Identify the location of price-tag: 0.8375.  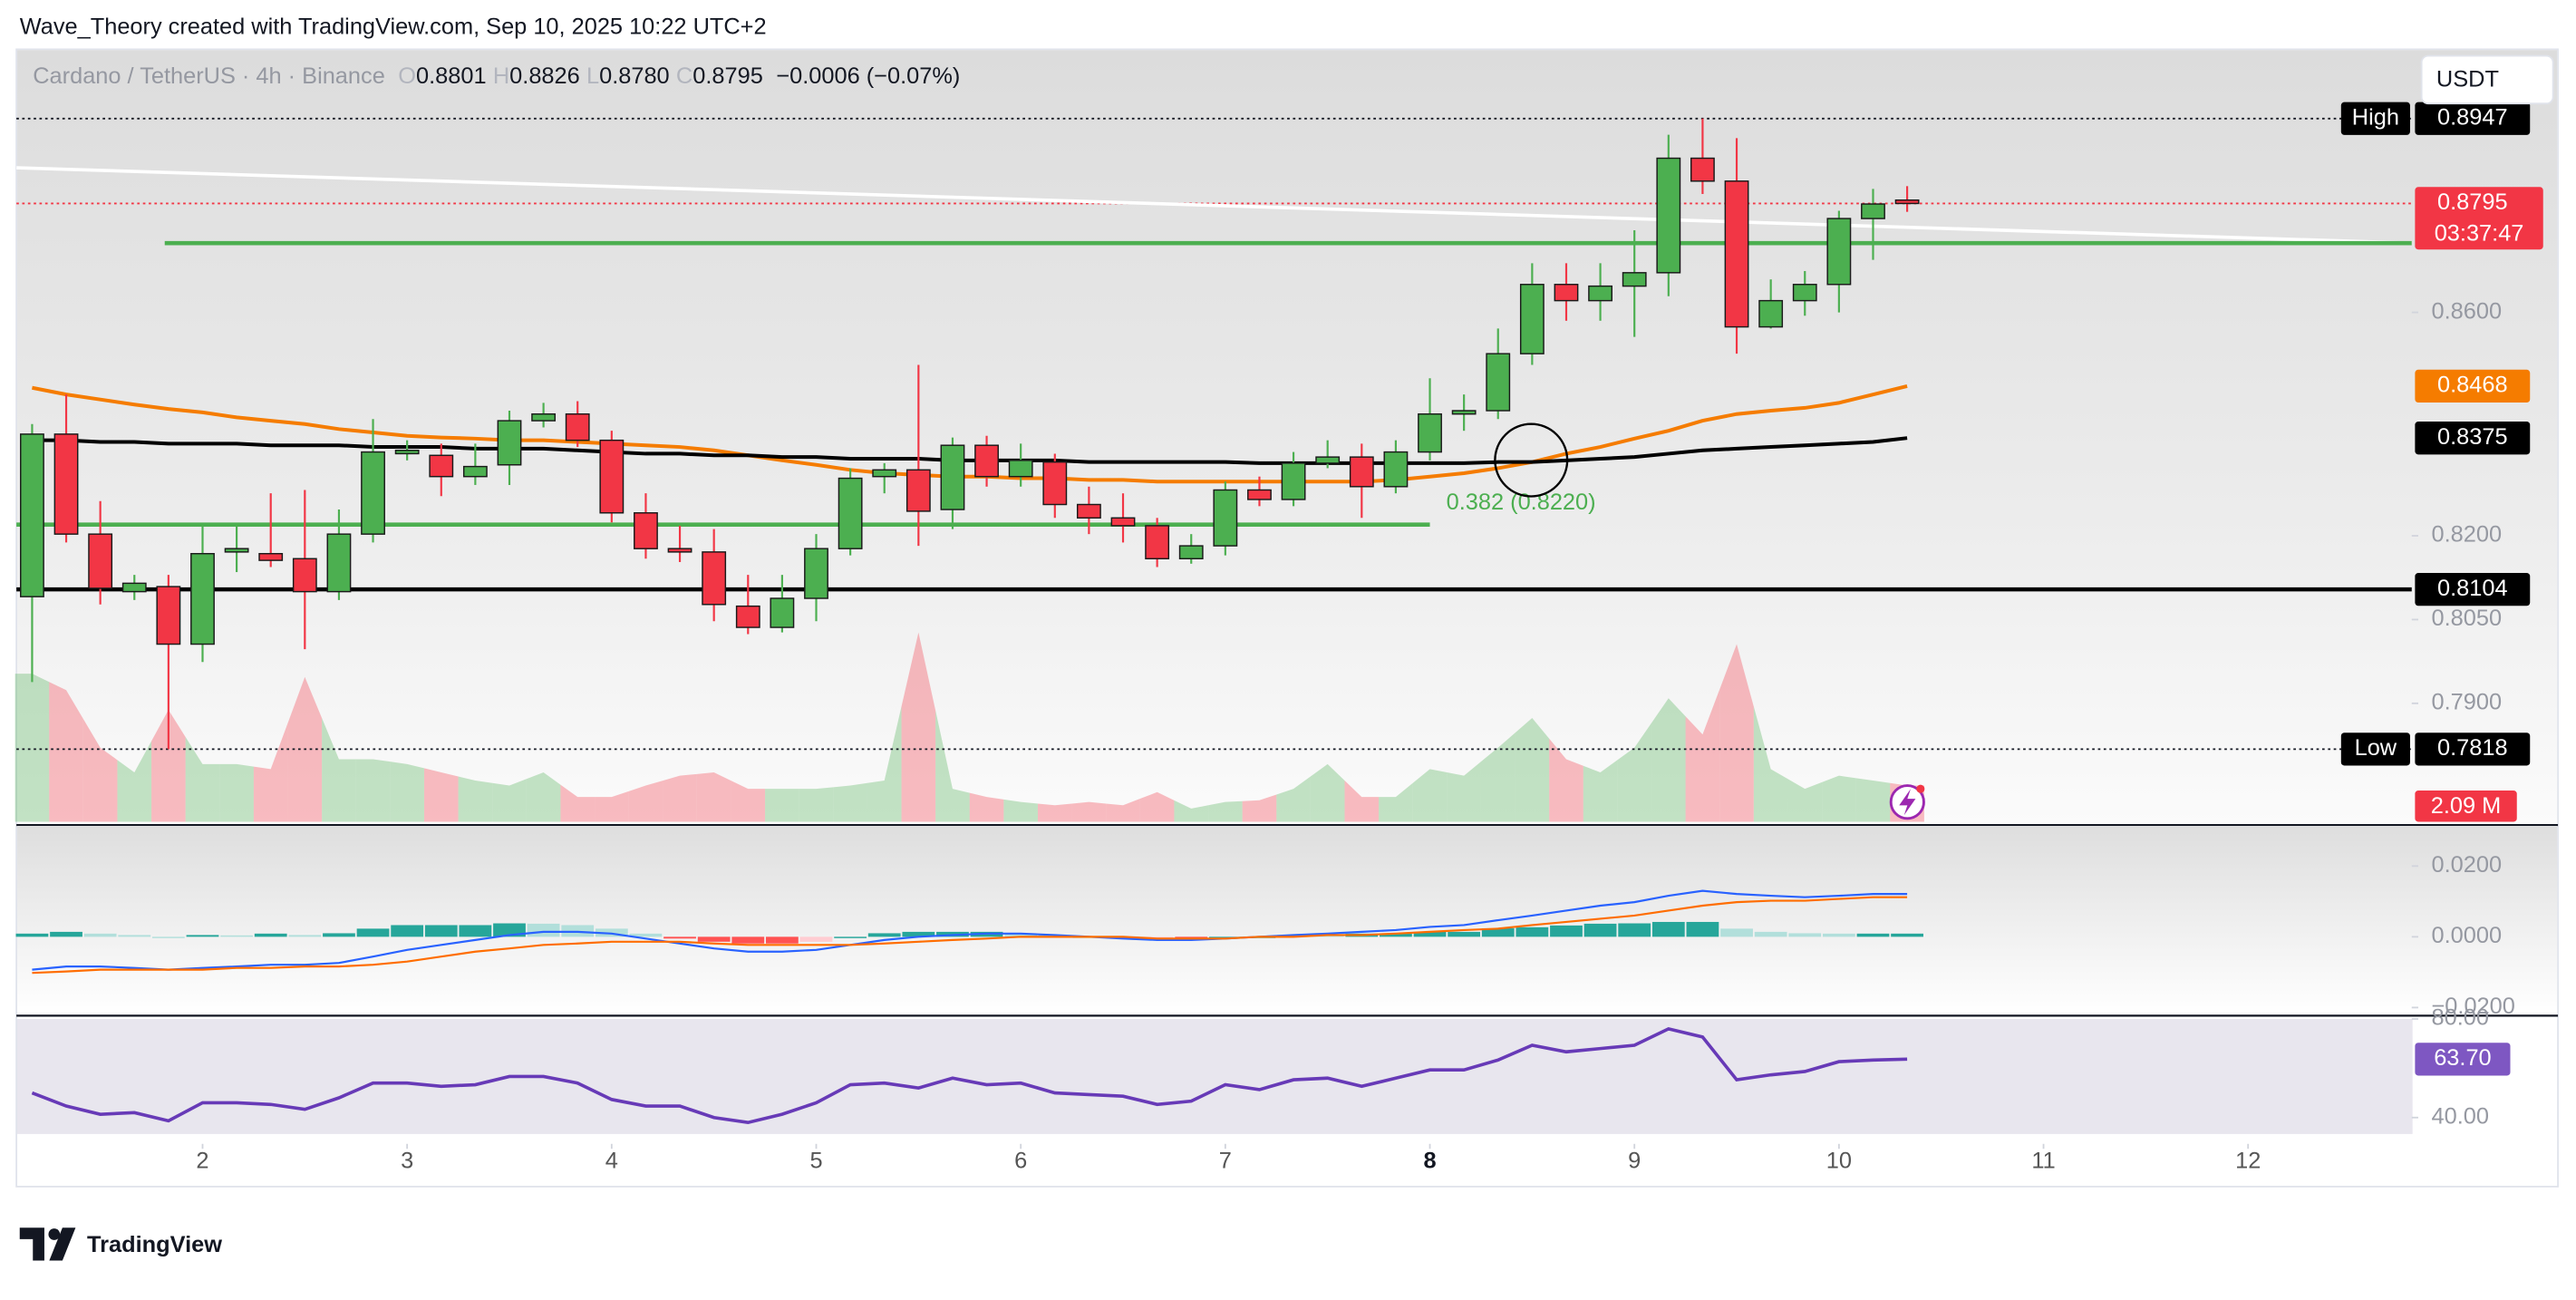
(2472, 437).